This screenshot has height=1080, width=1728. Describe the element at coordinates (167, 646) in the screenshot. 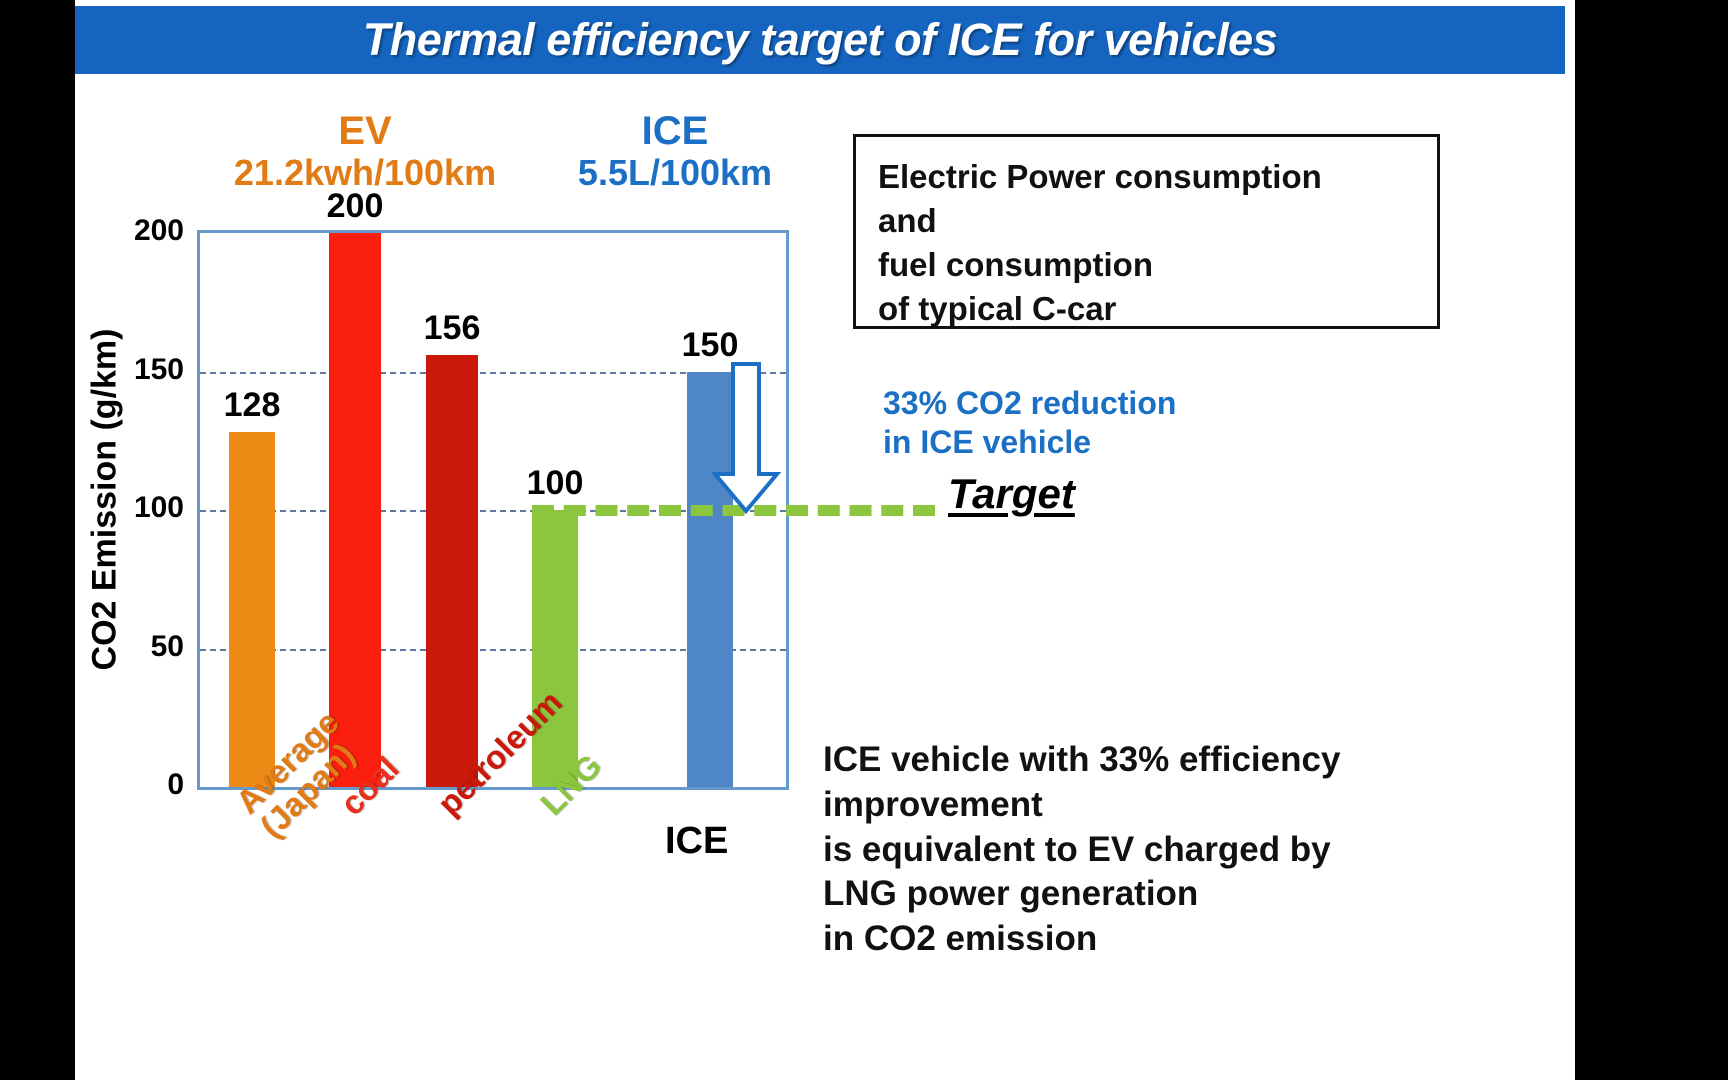

I see `y-tick-label-50: 50` at that location.